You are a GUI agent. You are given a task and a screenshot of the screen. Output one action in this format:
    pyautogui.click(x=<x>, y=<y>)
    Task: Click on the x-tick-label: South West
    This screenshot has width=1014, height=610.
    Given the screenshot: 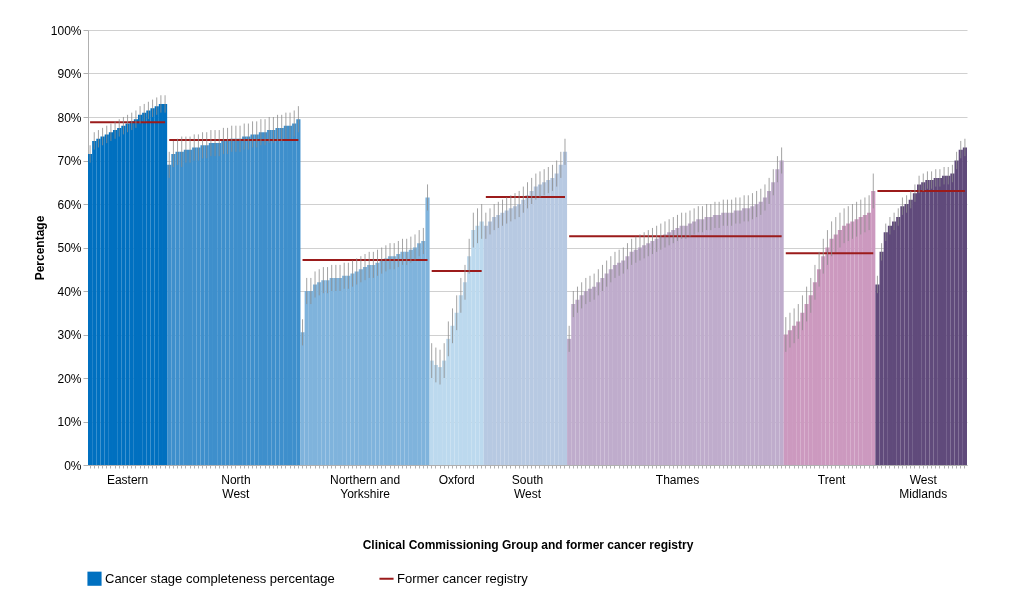 What is the action you would take?
    pyautogui.click(x=527, y=486)
    